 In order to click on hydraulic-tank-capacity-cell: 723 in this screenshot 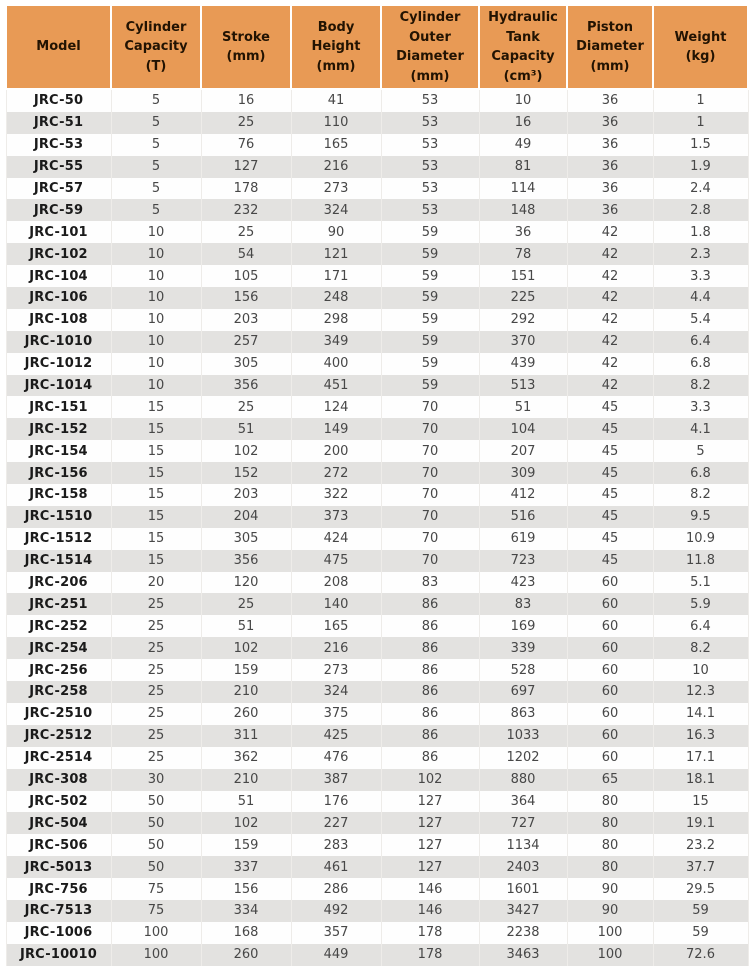, I will do `click(523, 560)`.